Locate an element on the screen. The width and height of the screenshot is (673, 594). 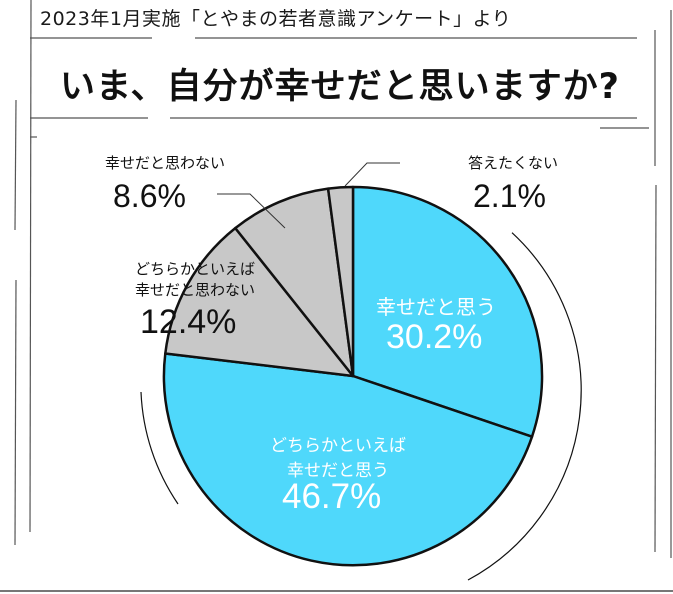
slice-somewhat-not-happy is located at coordinates (259, 302).